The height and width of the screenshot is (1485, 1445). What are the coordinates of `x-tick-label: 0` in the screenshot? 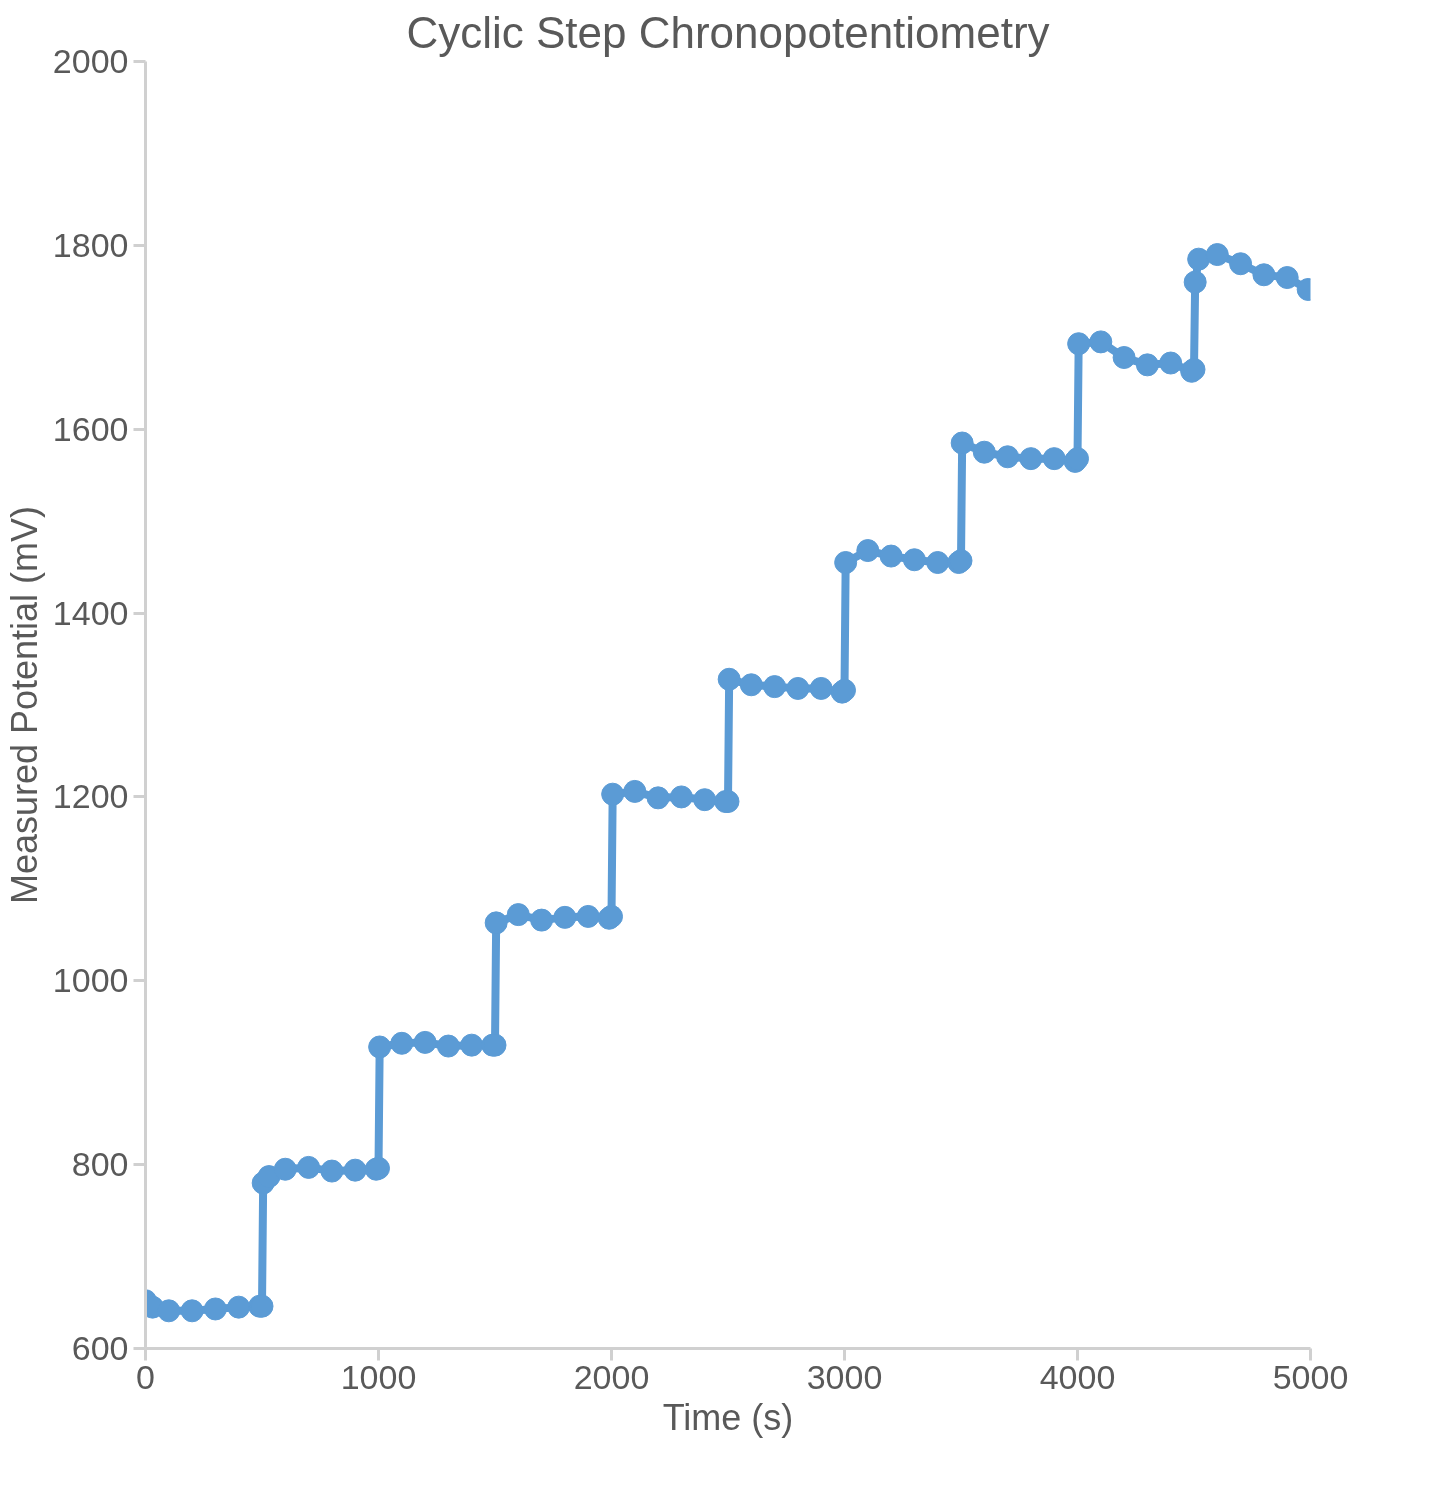 It's located at (145, 1376).